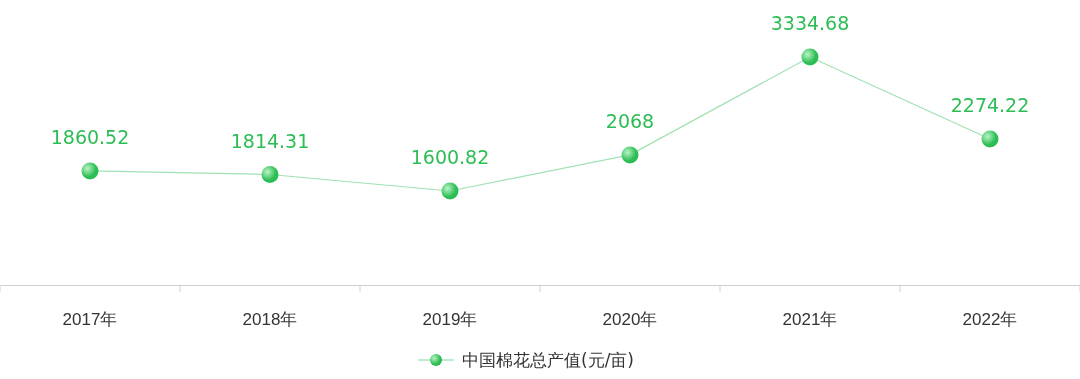 This screenshot has width=1080, height=379. Describe the element at coordinates (990, 320) in the screenshot. I see `x-tick-label: 2022年` at that location.